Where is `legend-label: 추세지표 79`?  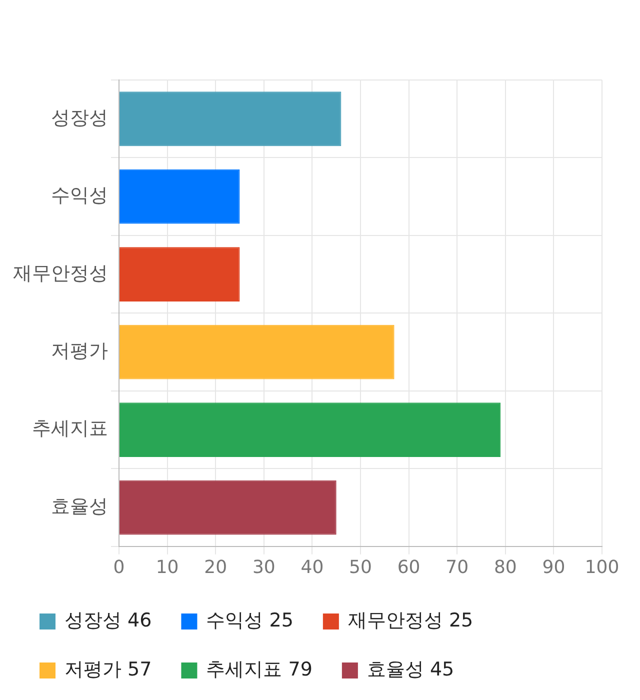 legend-label: 추세지표 79 is located at coordinates (259, 669).